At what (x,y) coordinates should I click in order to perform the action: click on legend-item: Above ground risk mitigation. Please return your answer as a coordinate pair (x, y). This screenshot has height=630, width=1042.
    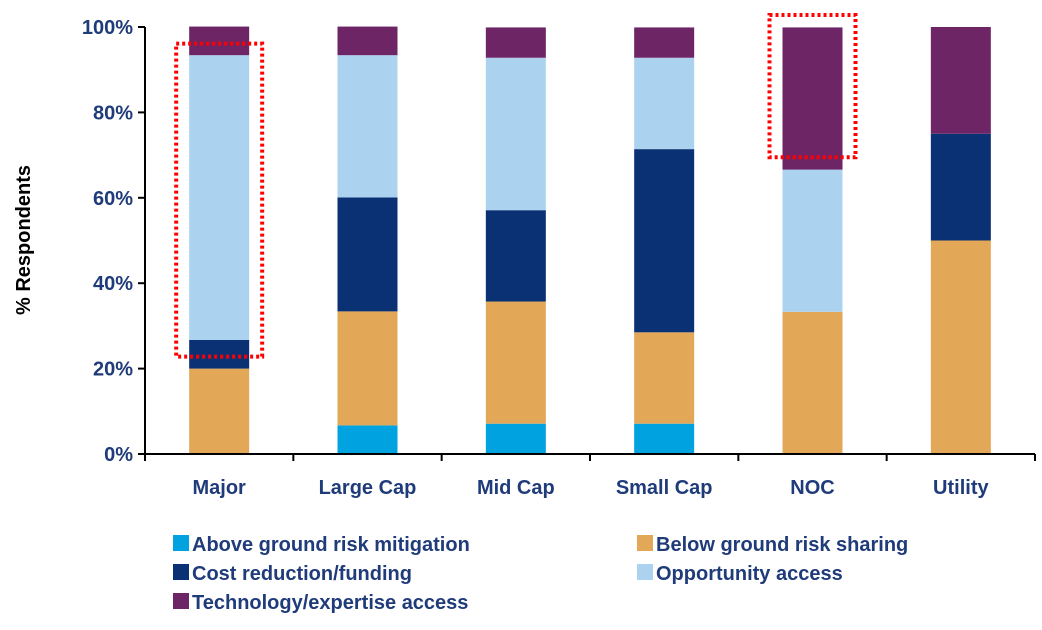
    Looking at the image, I should click on (321, 545).